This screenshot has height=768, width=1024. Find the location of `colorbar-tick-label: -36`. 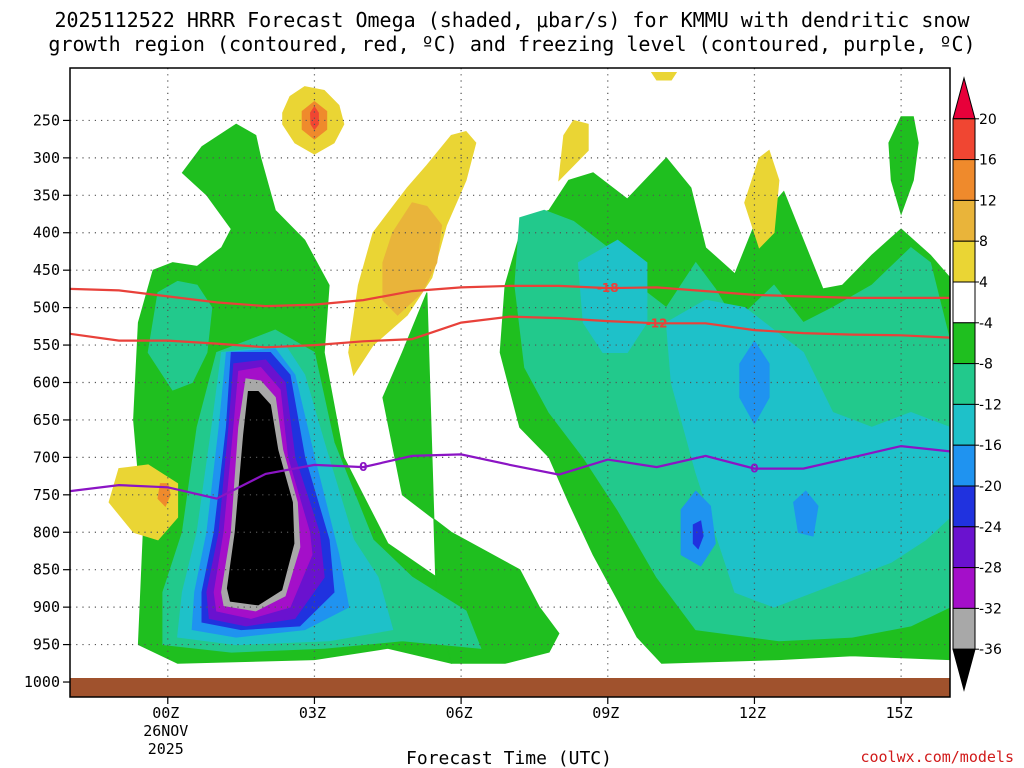

colorbar-tick-label: -36 is located at coordinates (990, 650).